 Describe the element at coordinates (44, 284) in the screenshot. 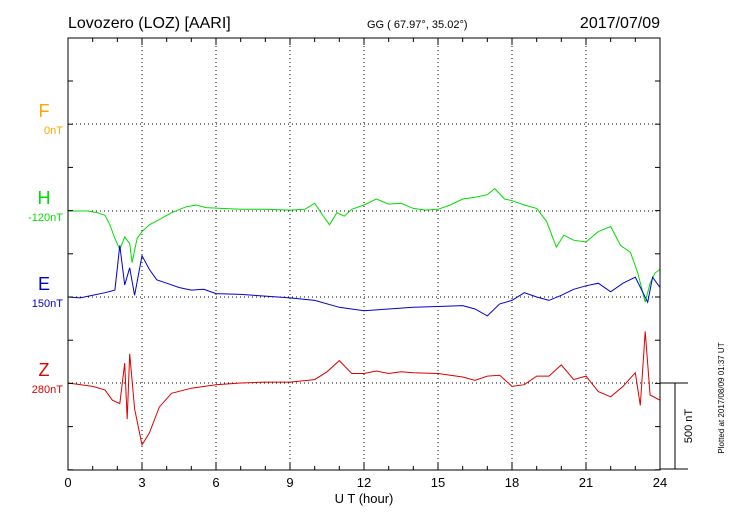

I see `series-name-e: E` at that location.